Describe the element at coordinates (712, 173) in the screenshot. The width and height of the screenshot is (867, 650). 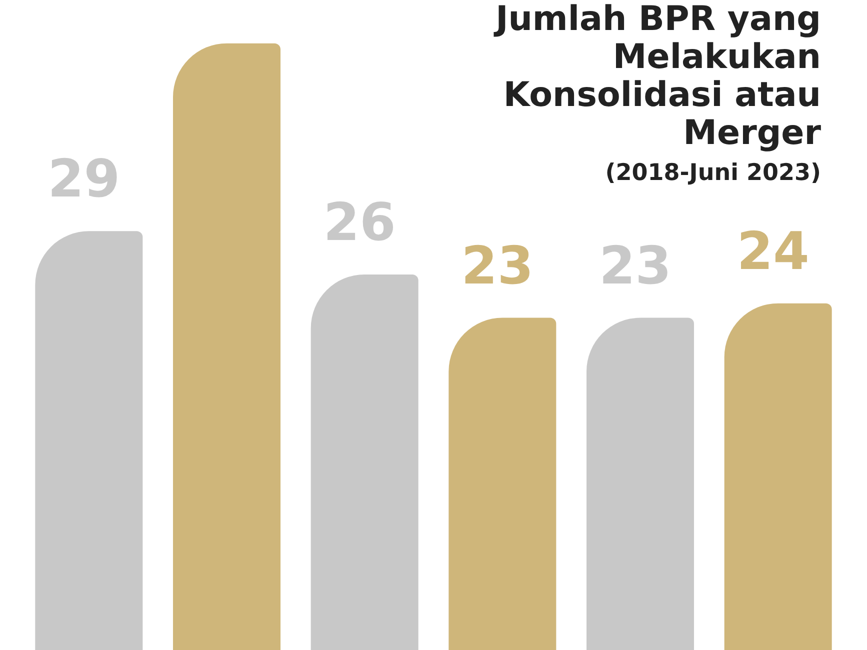
I see `text: (2018-Juni 2023)` at that location.